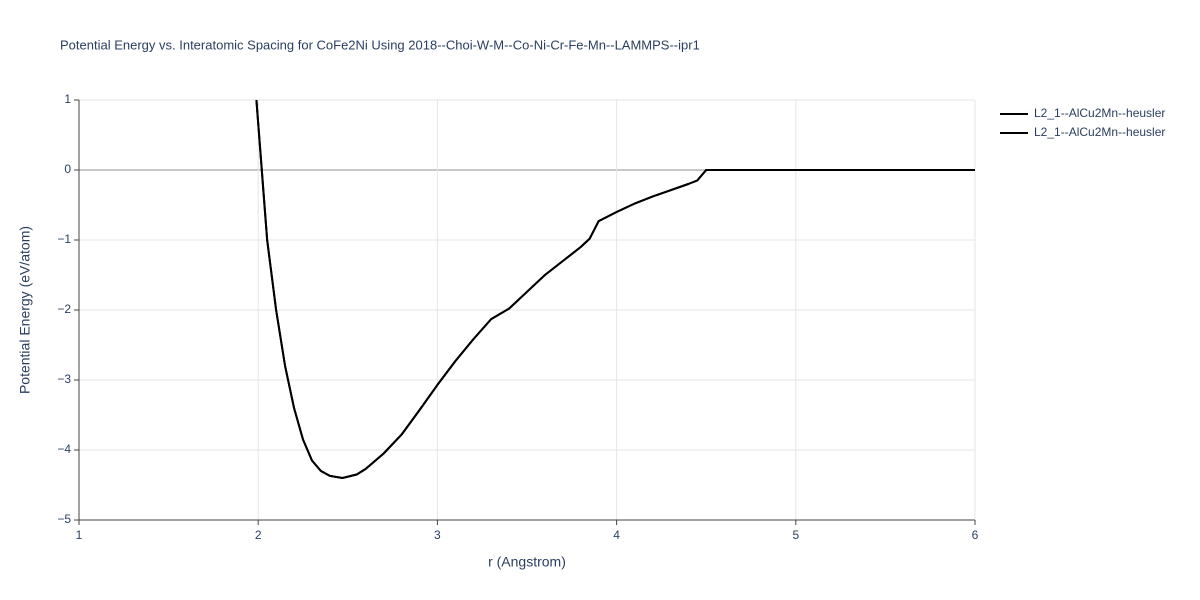  Describe the element at coordinates (64, 239) in the screenshot. I see `y-tick-label: −1` at that location.